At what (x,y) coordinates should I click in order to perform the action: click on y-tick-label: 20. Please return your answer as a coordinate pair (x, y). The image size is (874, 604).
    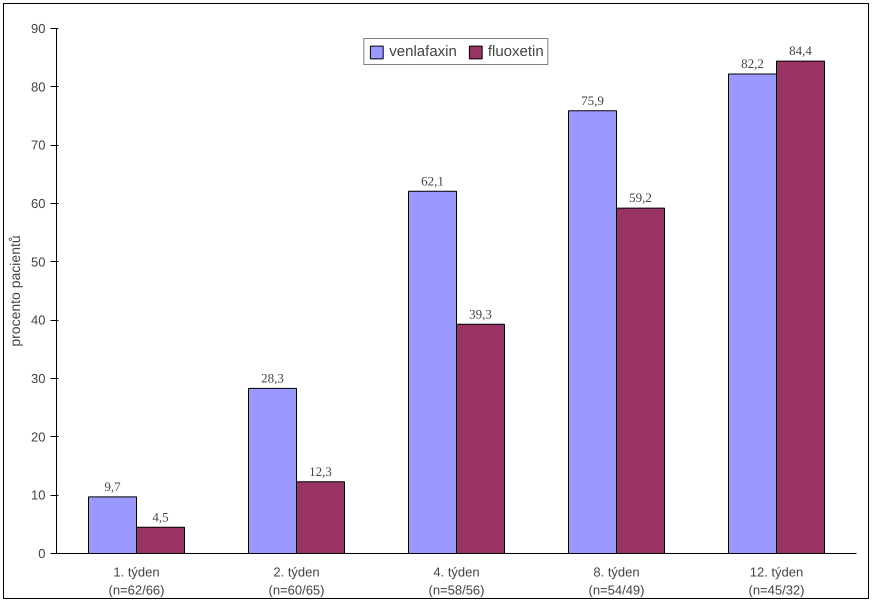
    Looking at the image, I should click on (38, 436).